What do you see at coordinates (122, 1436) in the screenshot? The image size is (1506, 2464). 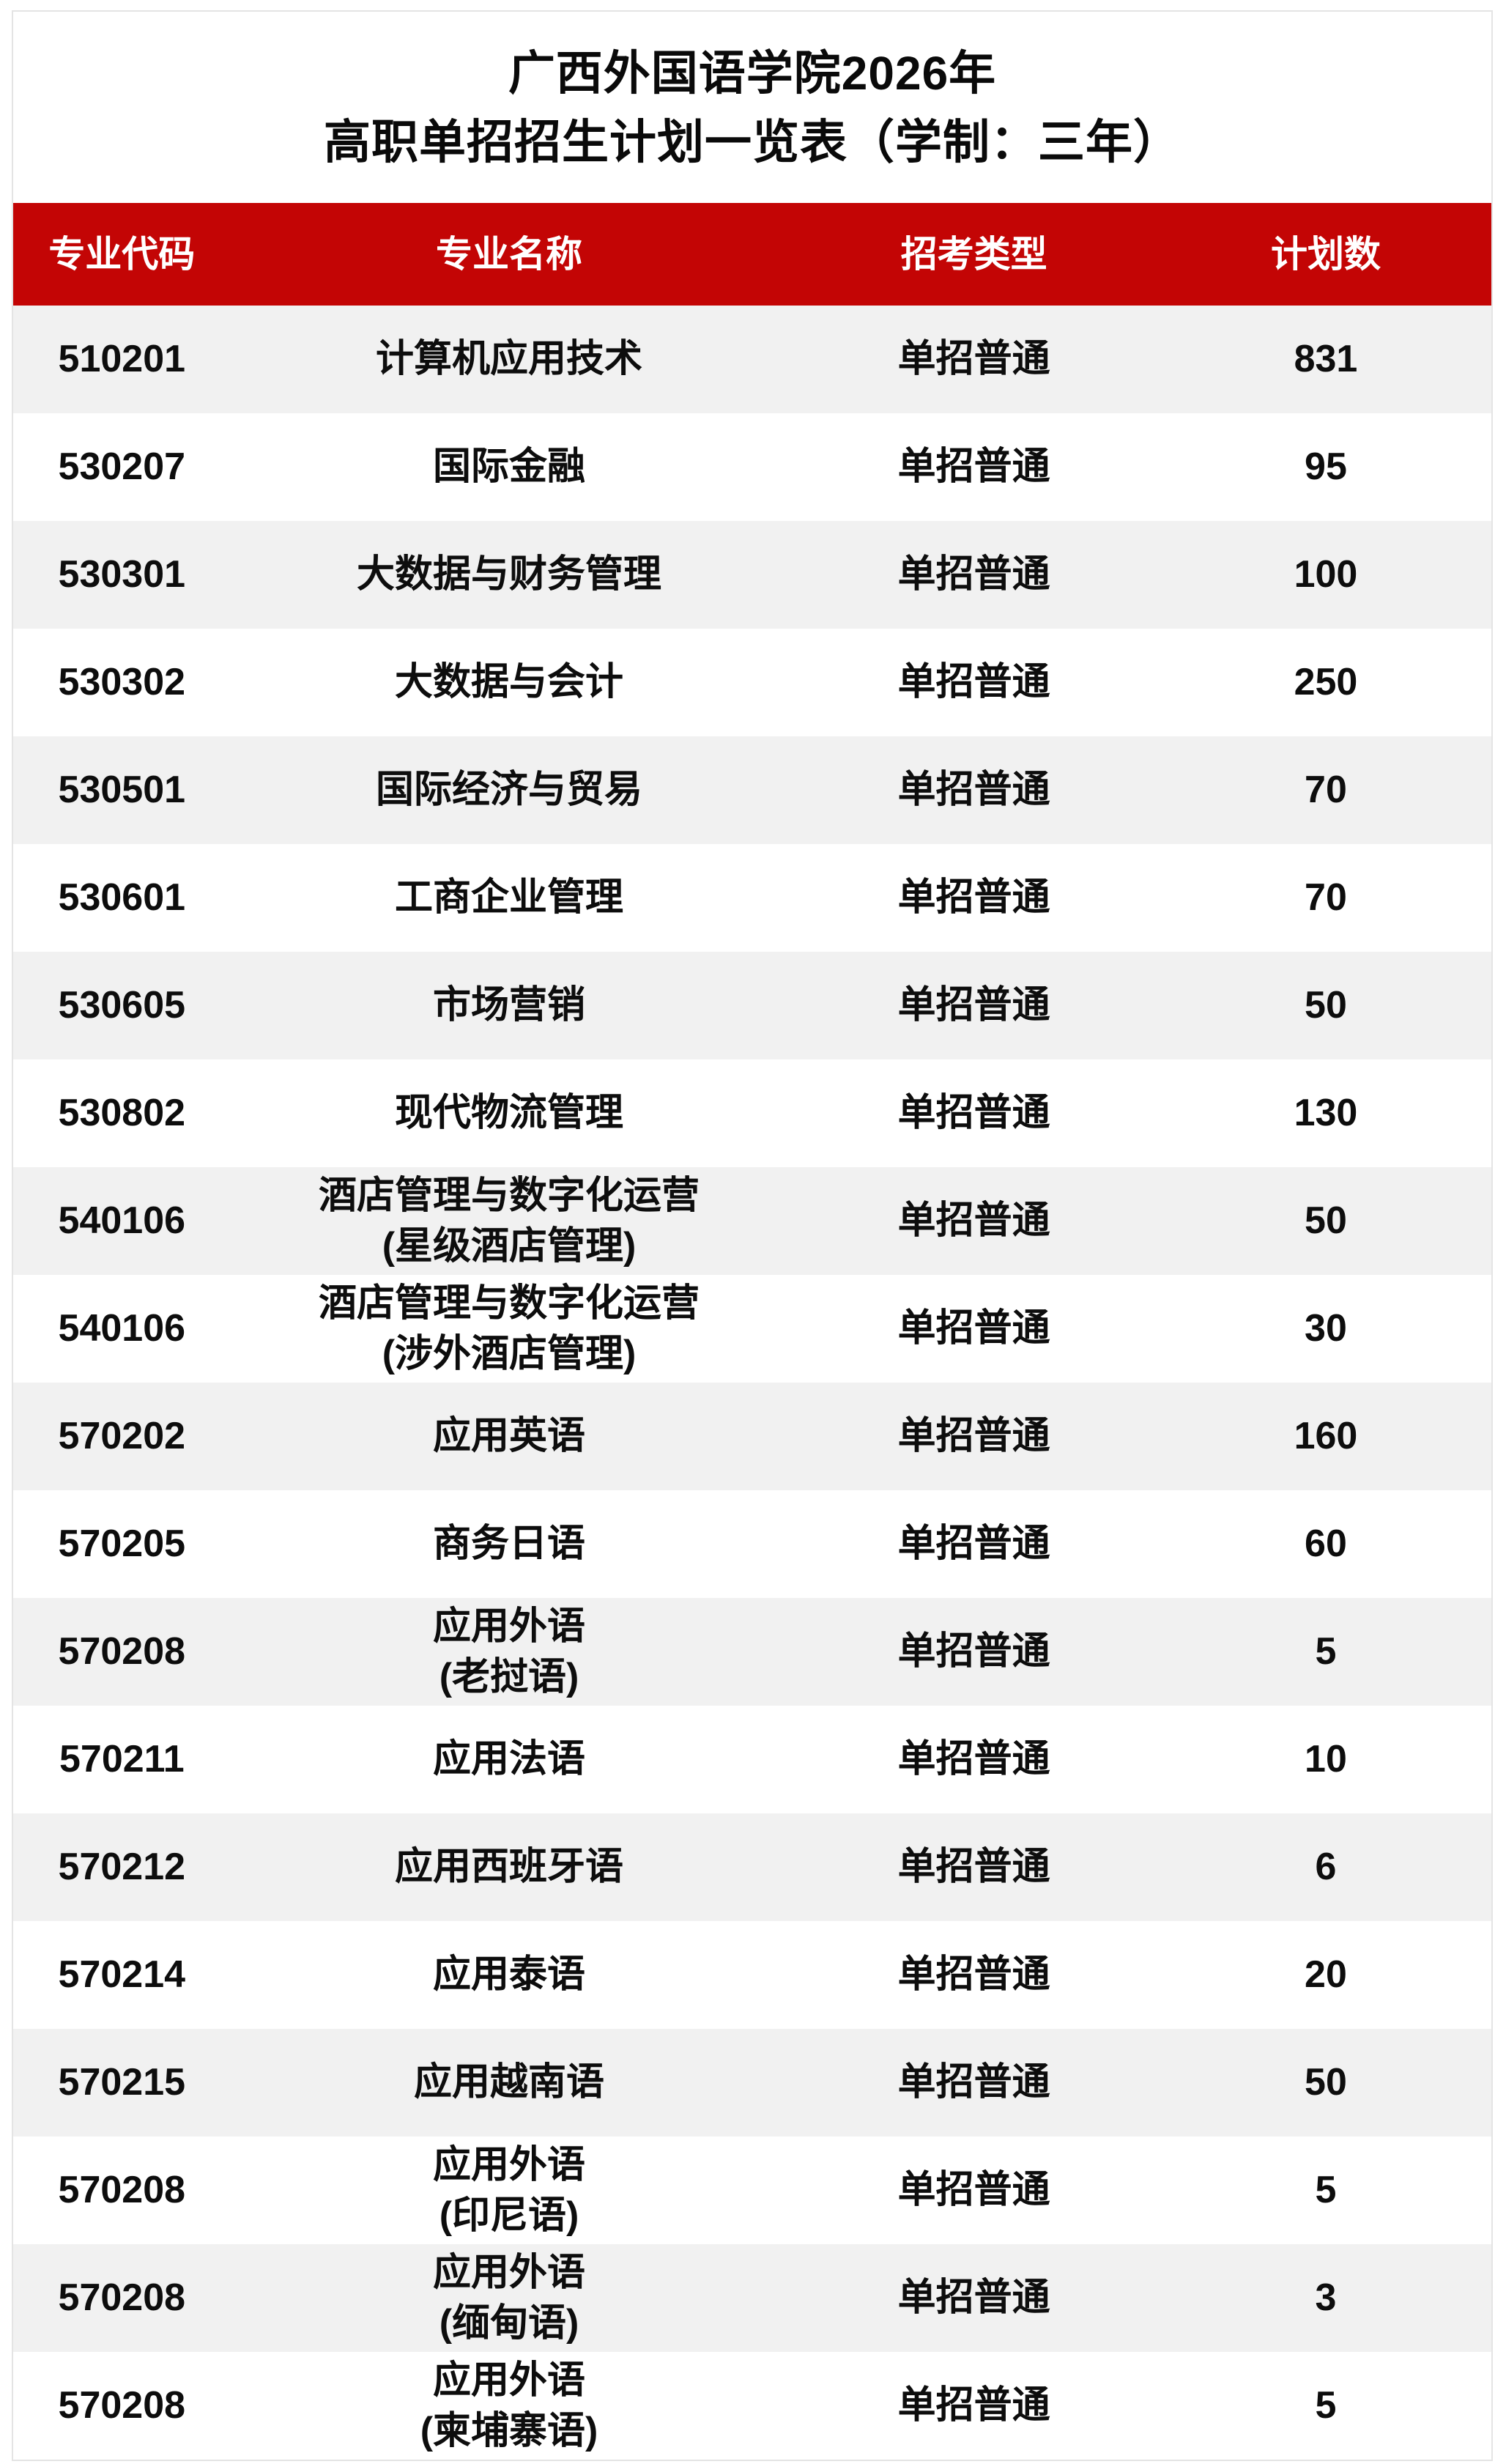 I see `cell-major-code: 570202` at bounding box center [122, 1436].